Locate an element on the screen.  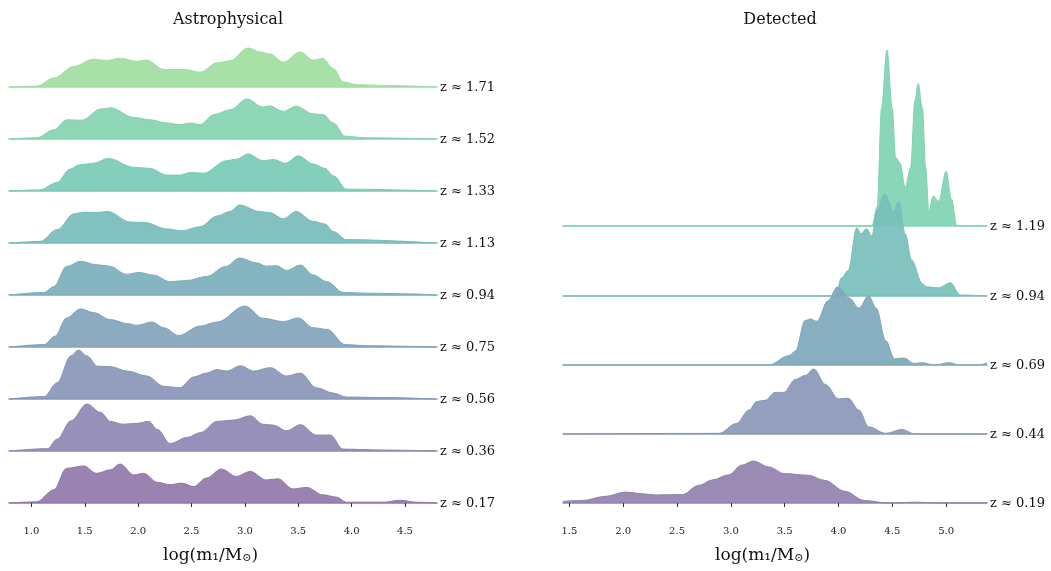
text: z ≈ 1.71 is located at coordinates (467, 86).